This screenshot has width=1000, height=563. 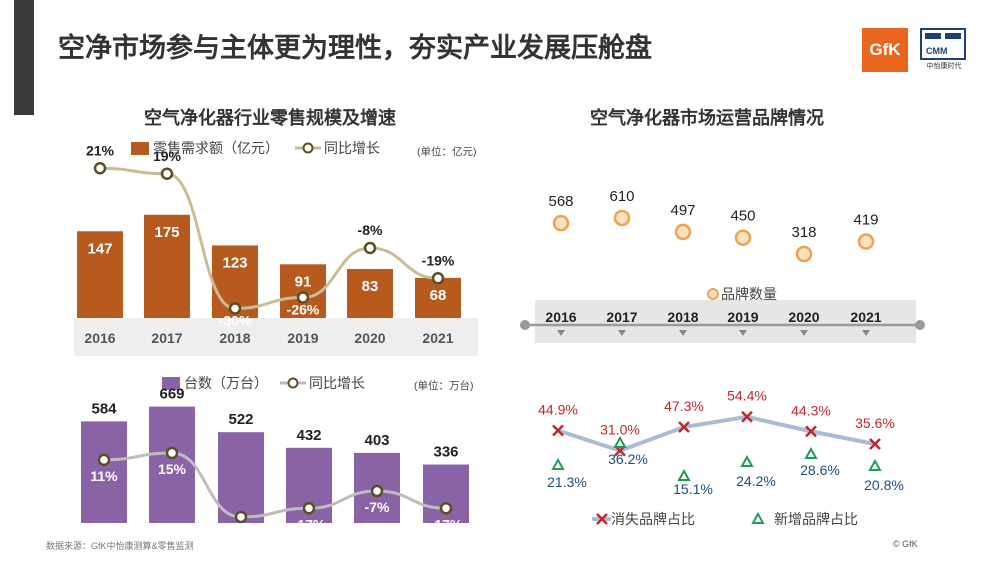 I want to click on retail-growth-label: -26%, so click(x=303, y=310).